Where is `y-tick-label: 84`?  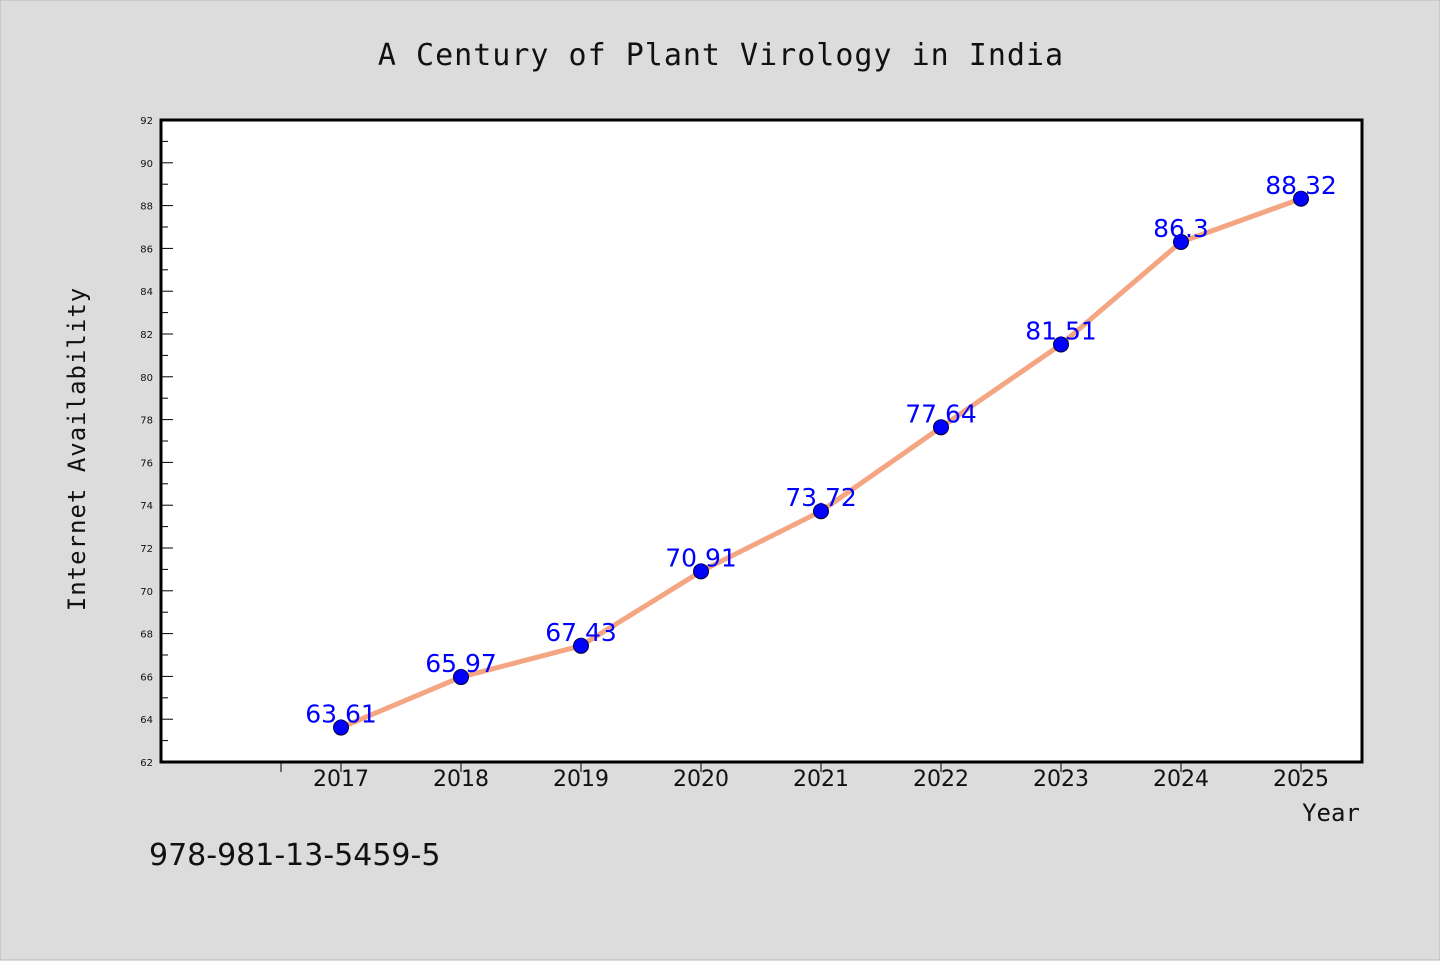
y-tick-label: 84 is located at coordinates (146, 292).